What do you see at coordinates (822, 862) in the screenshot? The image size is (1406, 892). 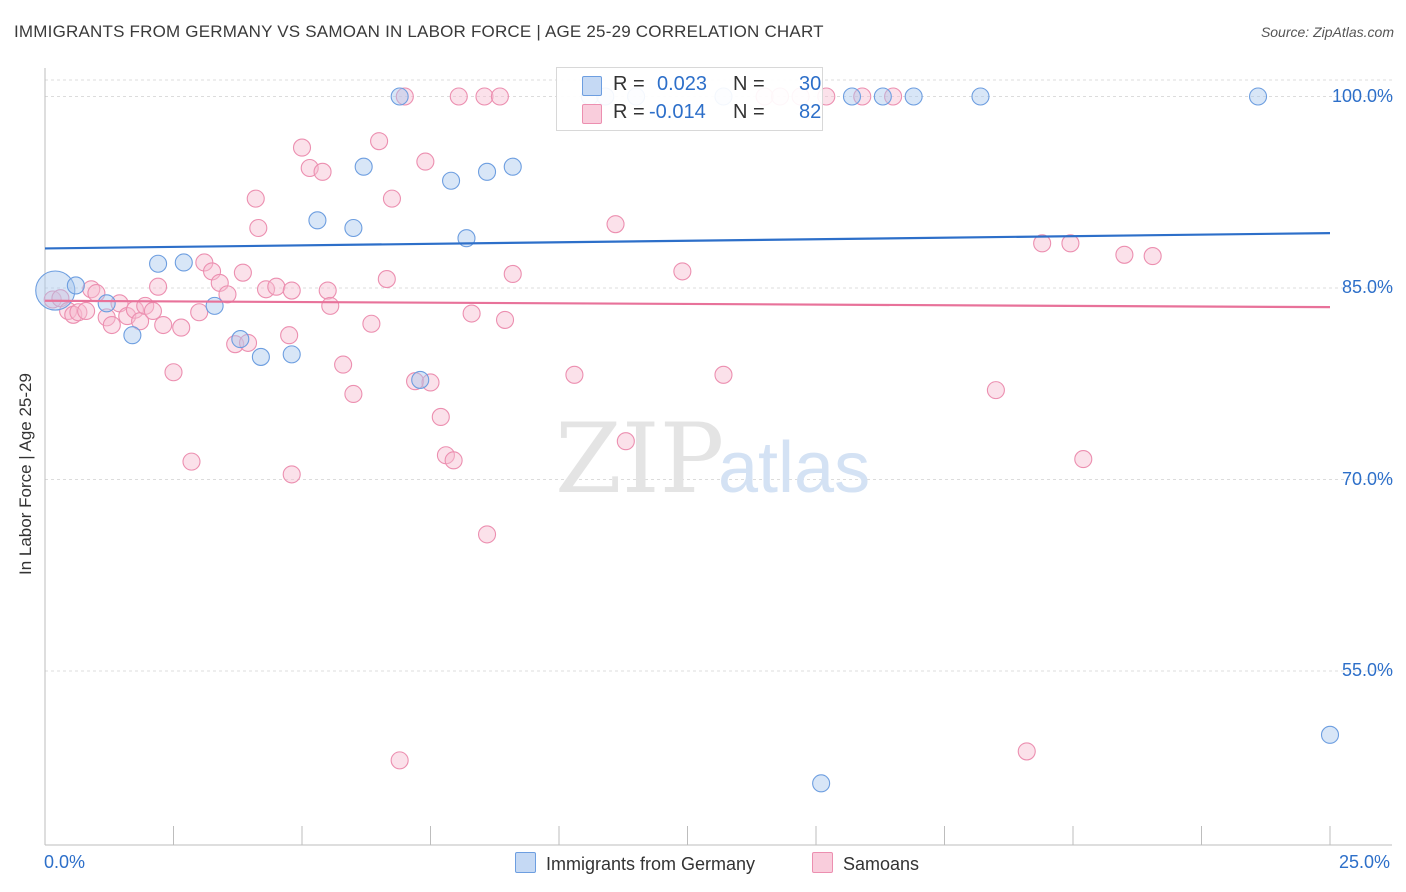 I see `bottom-legend-swatch-samoans` at bounding box center [822, 862].